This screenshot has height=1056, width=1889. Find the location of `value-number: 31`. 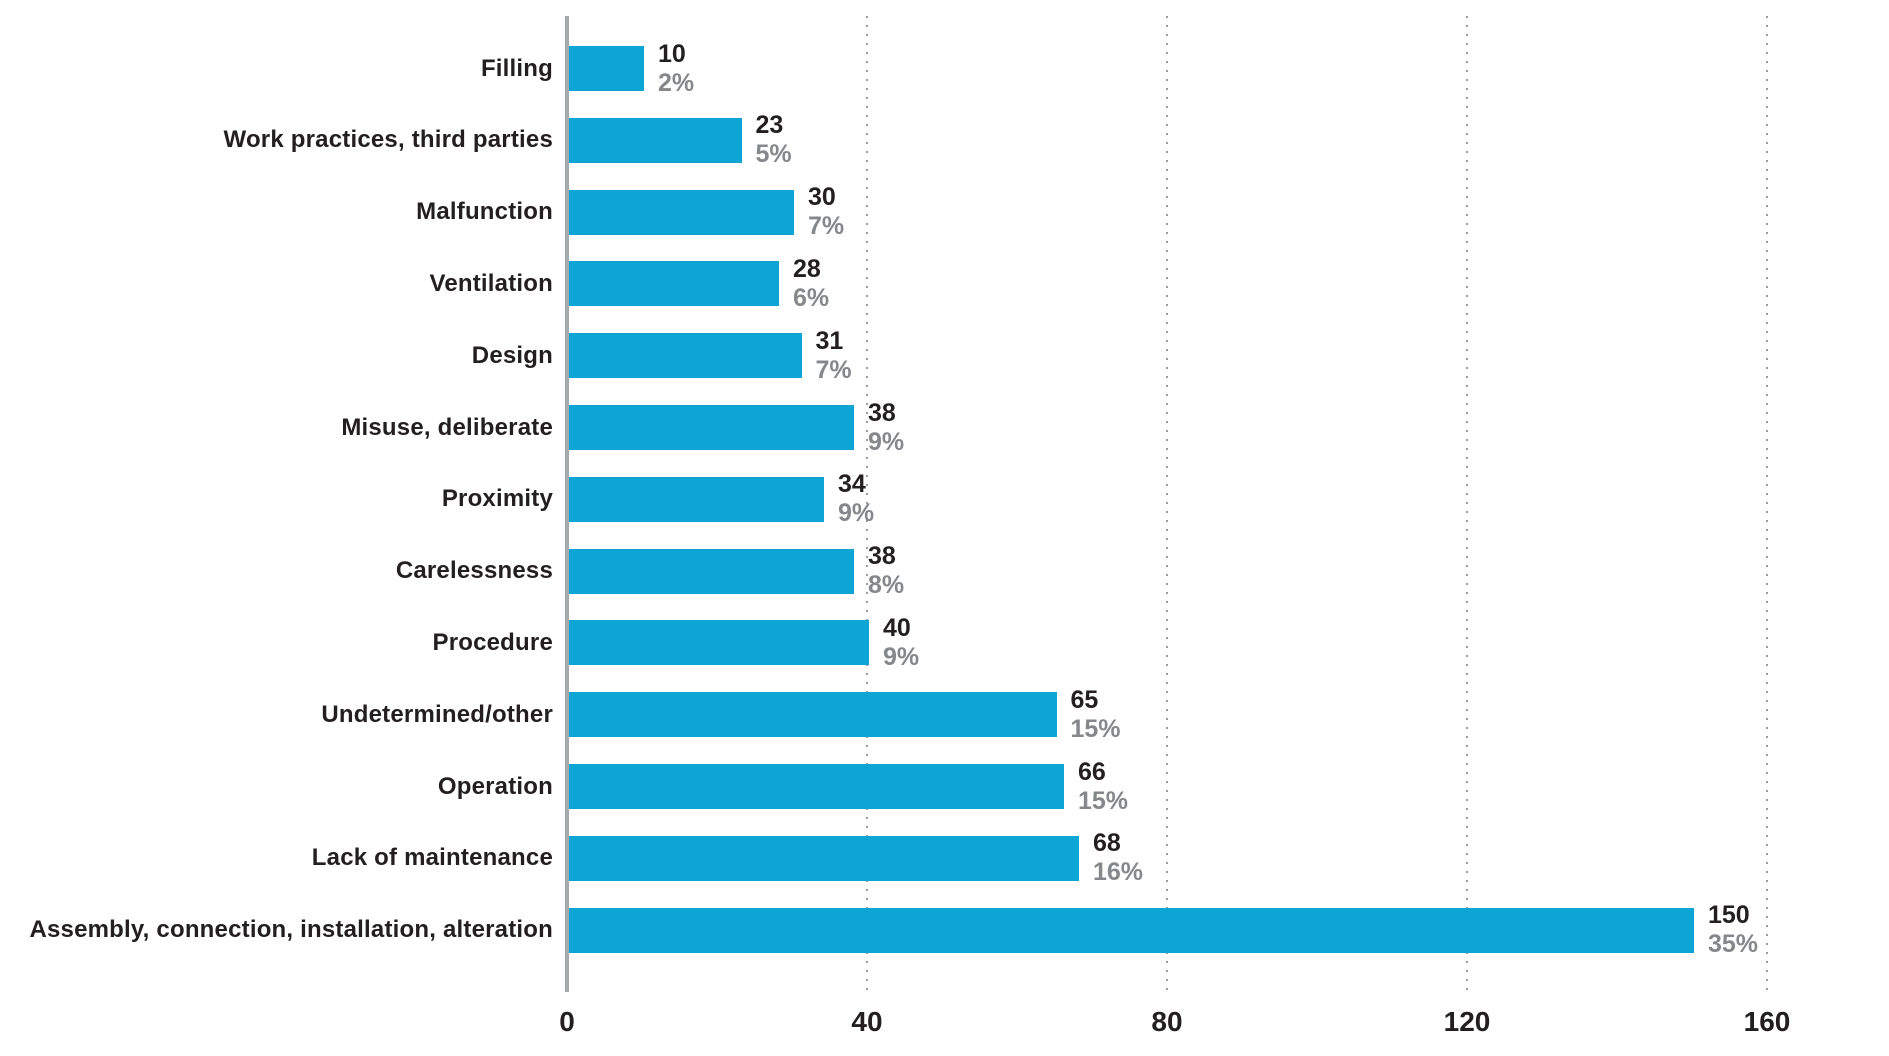

value-number: 31 is located at coordinates (829, 340).